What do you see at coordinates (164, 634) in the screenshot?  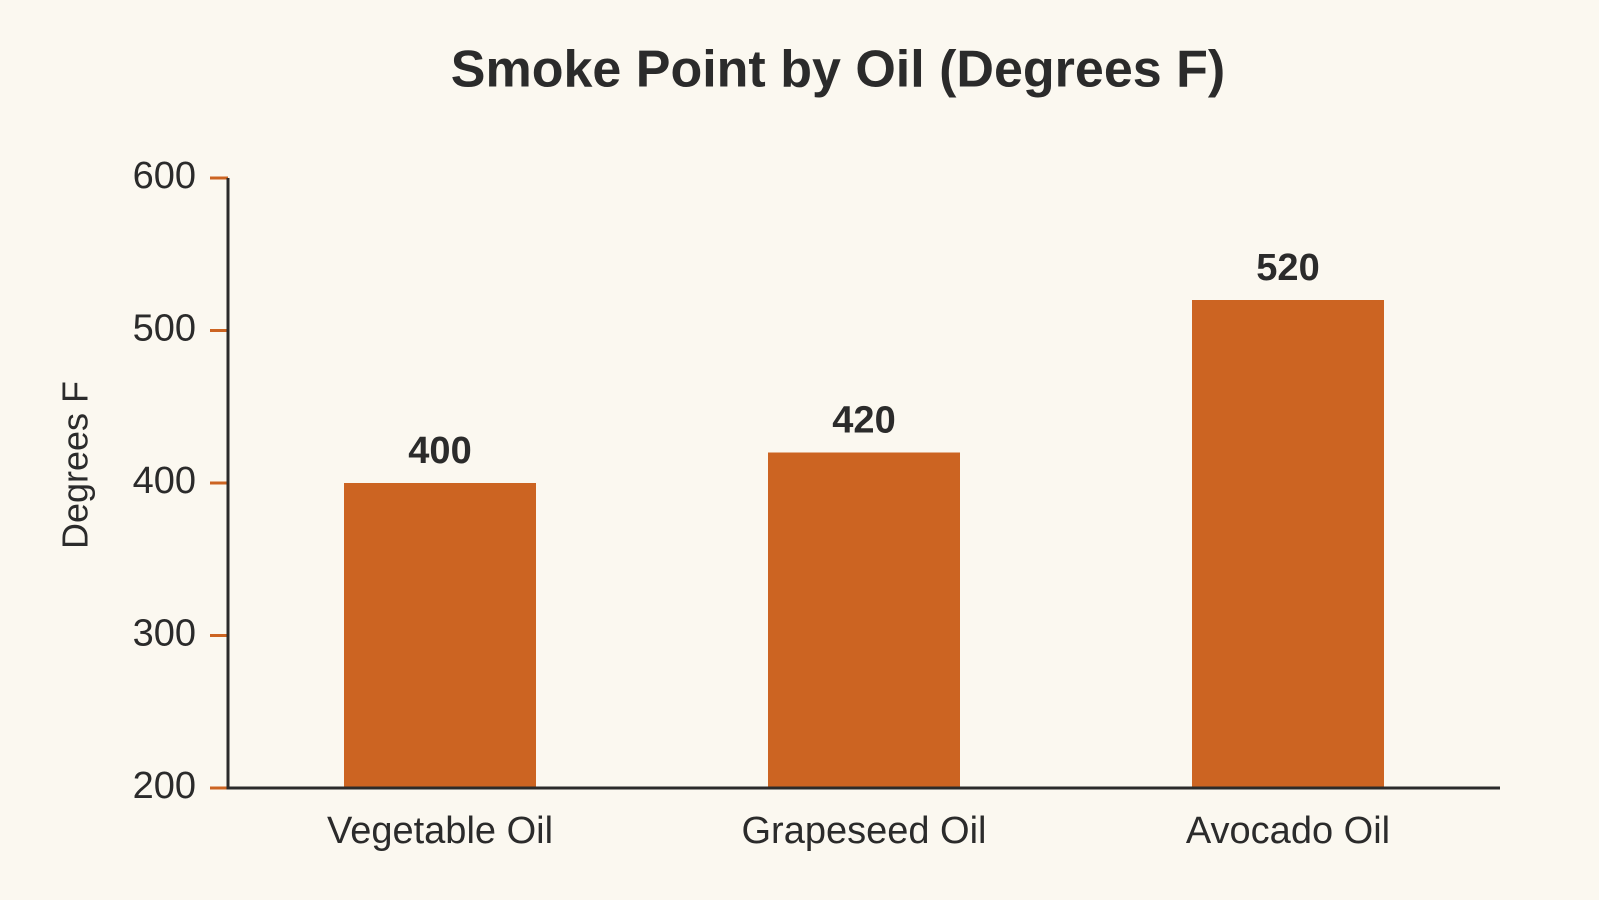 I see `y-tick-label: 300` at bounding box center [164, 634].